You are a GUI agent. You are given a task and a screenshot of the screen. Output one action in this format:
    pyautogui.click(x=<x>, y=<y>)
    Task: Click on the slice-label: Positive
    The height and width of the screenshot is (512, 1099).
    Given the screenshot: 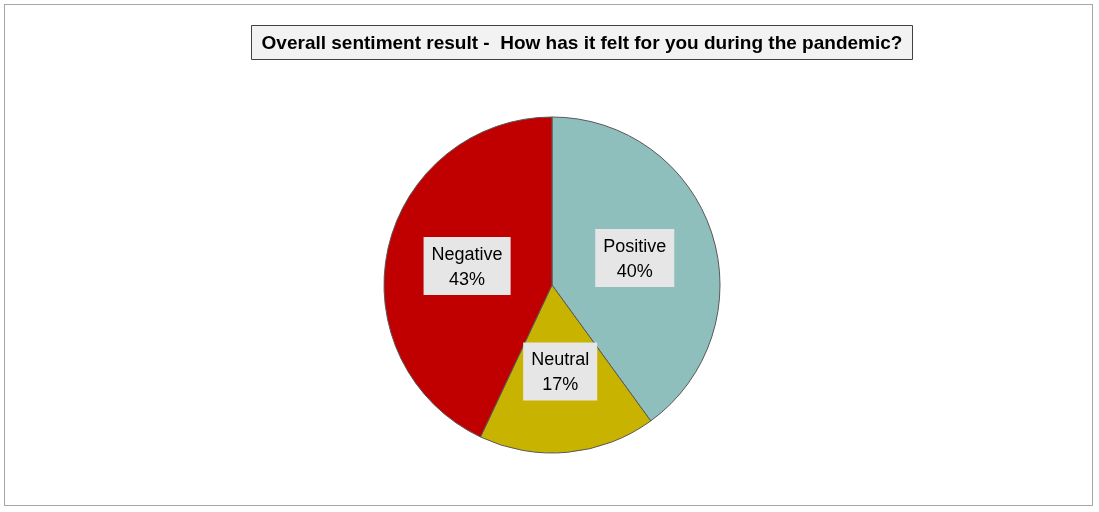 What is the action you would take?
    pyautogui.click(x=635, y=245)
    